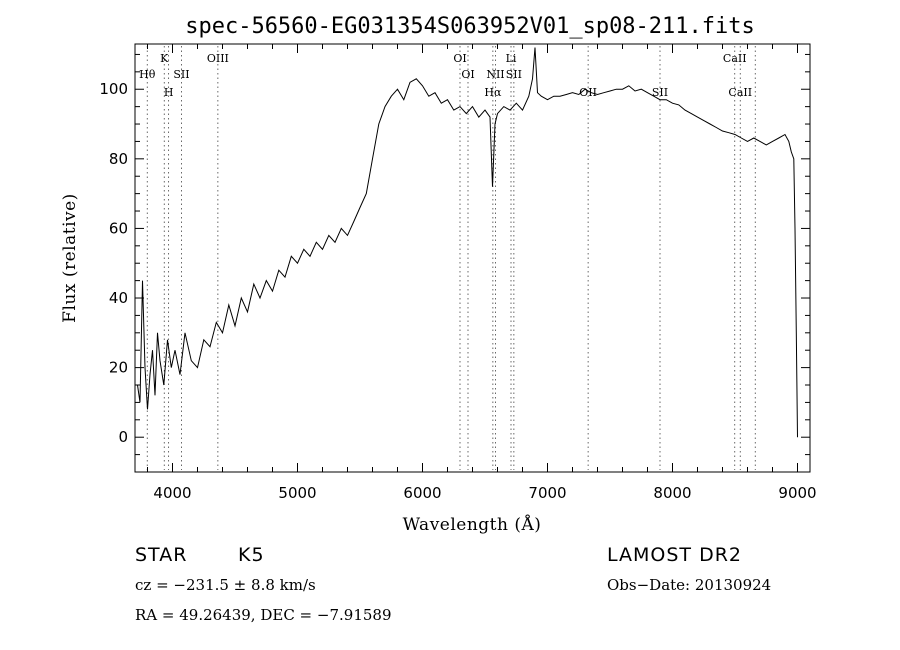  I want to click on redshift-velocity: cz = −231.5 ± 8.8 km/s, so click(225, 585).